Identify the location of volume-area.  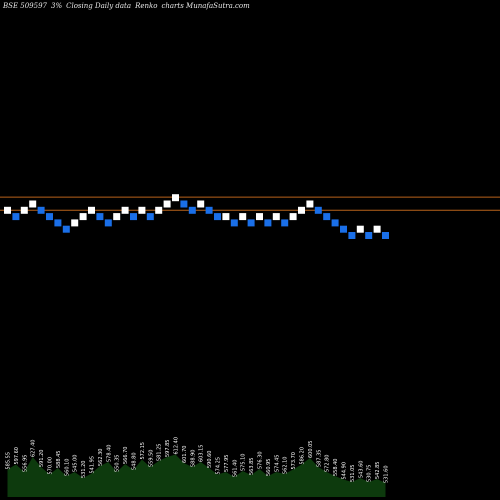
(196, 475).